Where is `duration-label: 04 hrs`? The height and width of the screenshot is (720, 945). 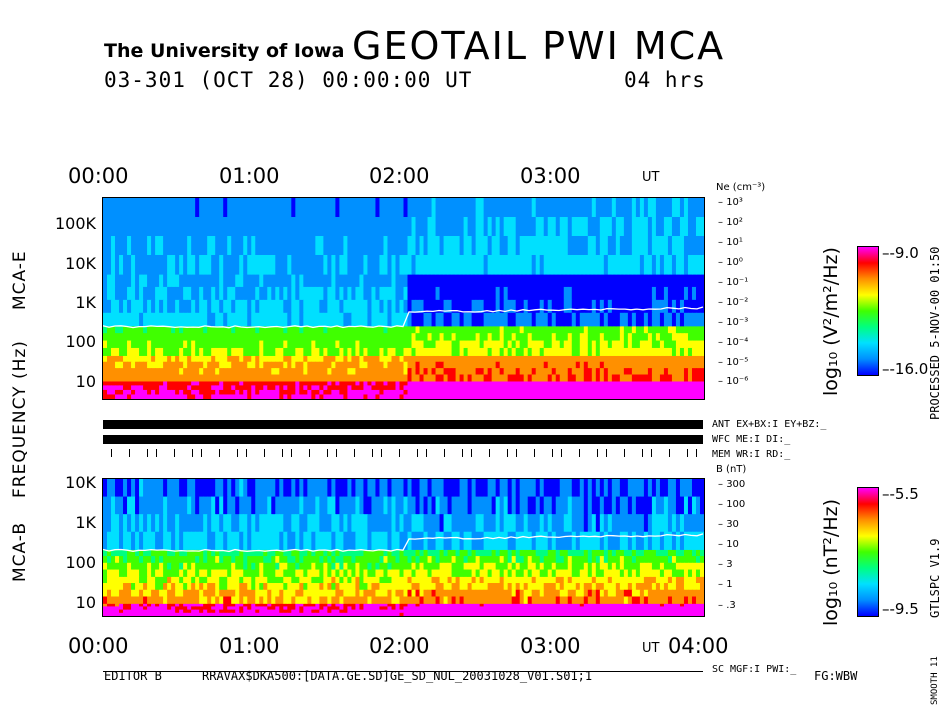 duration-label: 04 hrs is located at coordinates (665, 80).